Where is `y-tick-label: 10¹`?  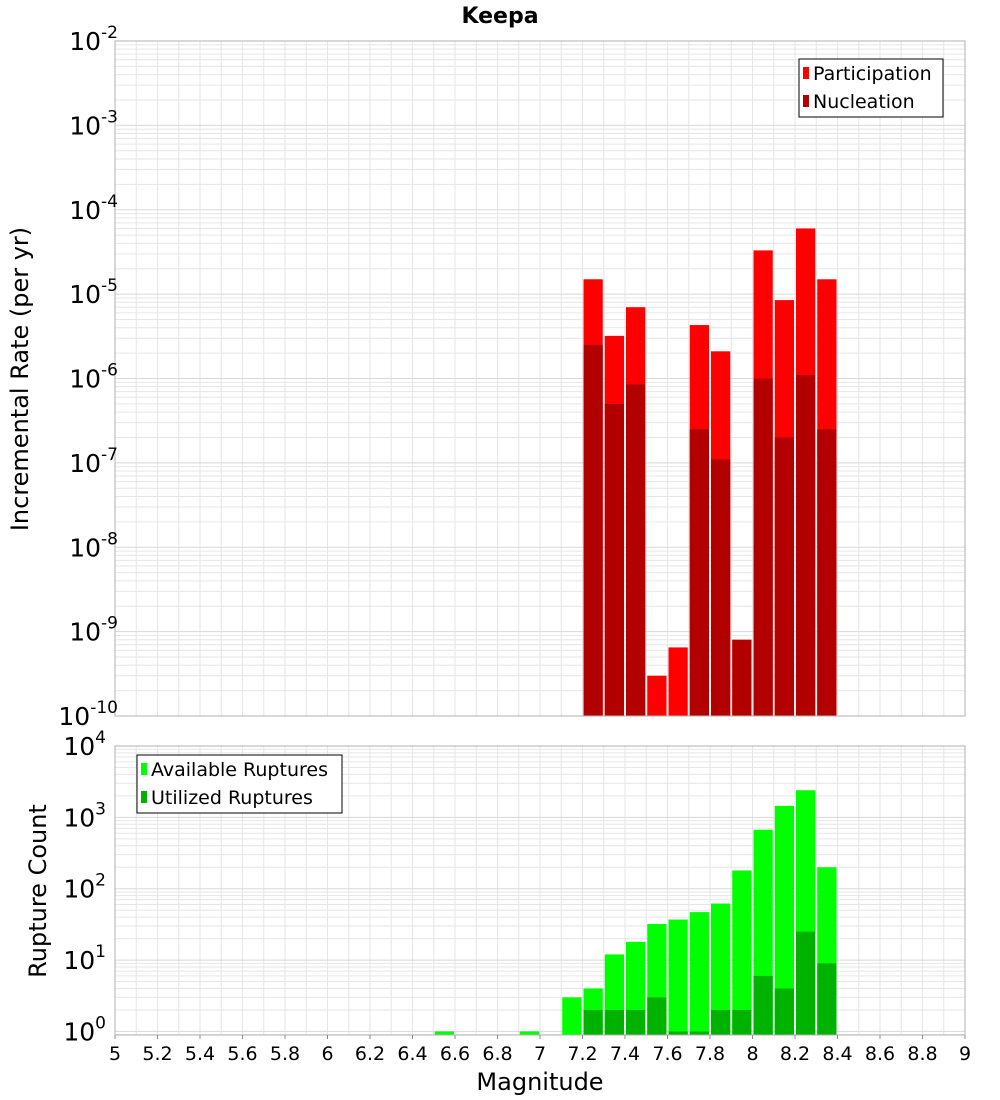
y-tick-label: 10¹ is located at coordinates (84, 958).